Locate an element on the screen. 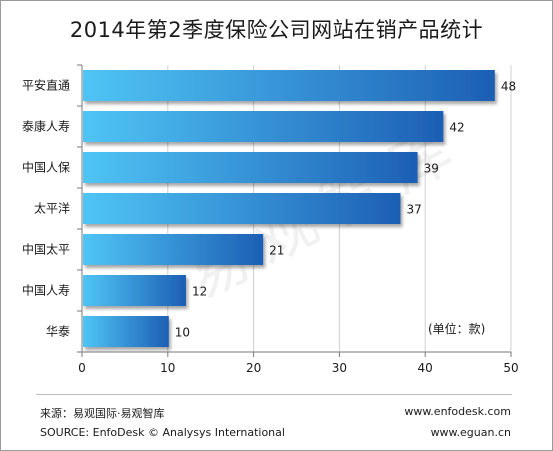 This screenshot has width=553, height=451. category-label: 中国人保 is located at coordinates (46, 167).